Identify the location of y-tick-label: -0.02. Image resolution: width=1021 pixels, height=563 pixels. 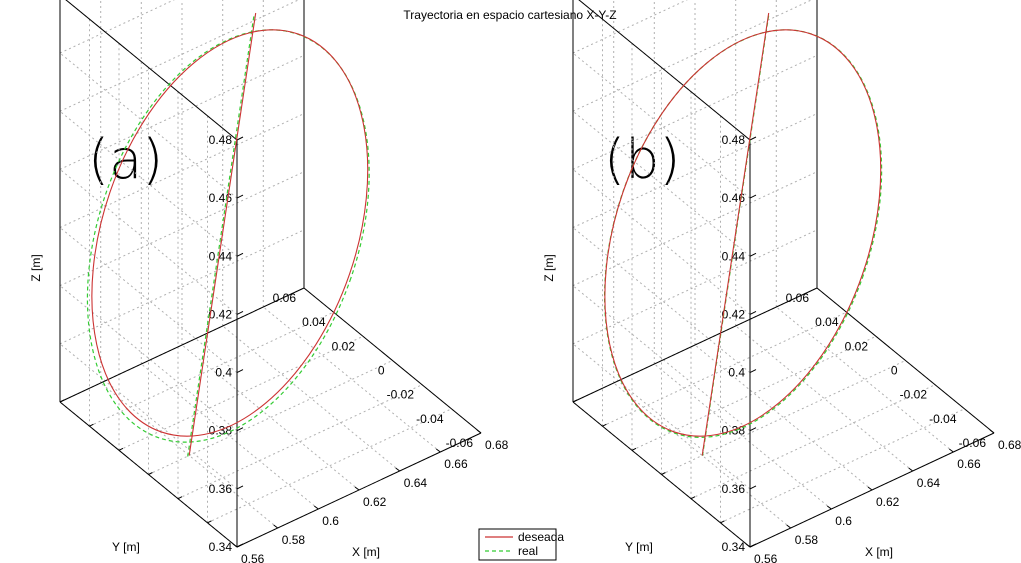
(914, 395).